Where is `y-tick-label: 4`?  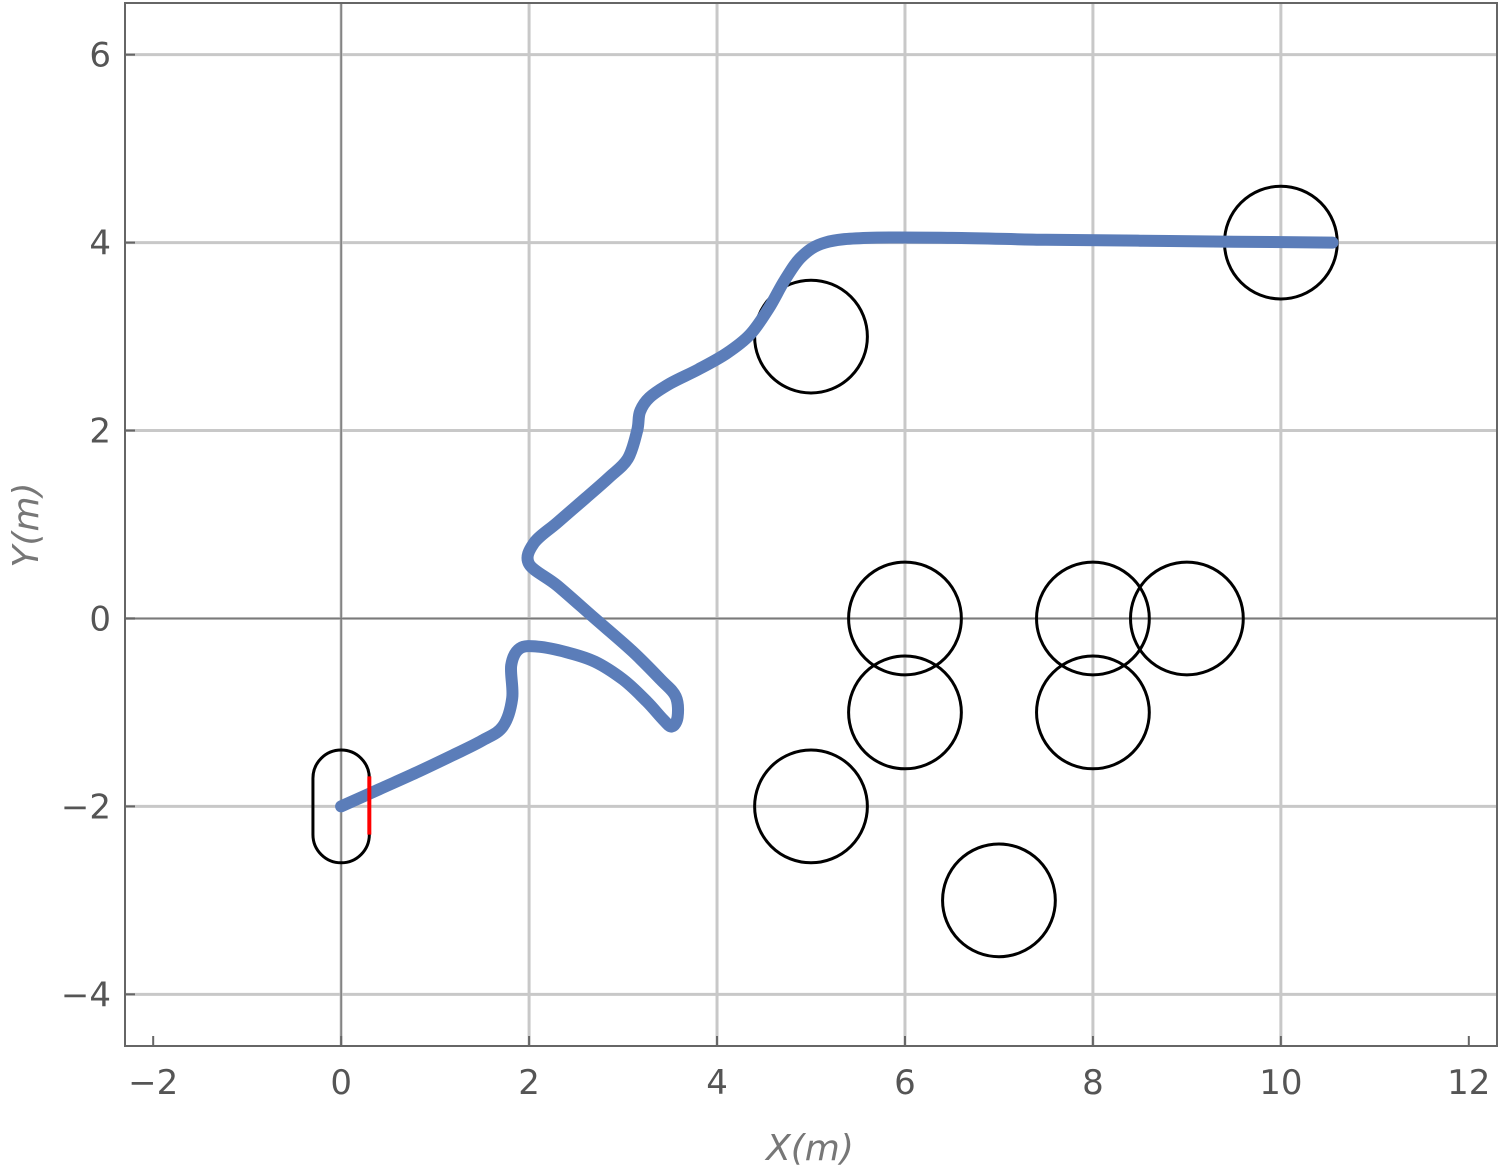
y-tick-label: 4 is located at coordinates (100, 244).